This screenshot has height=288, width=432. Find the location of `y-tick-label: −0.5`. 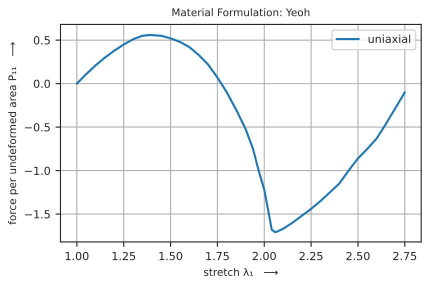

y-tick-label: −0.5 is located at coordinates (37, 127).